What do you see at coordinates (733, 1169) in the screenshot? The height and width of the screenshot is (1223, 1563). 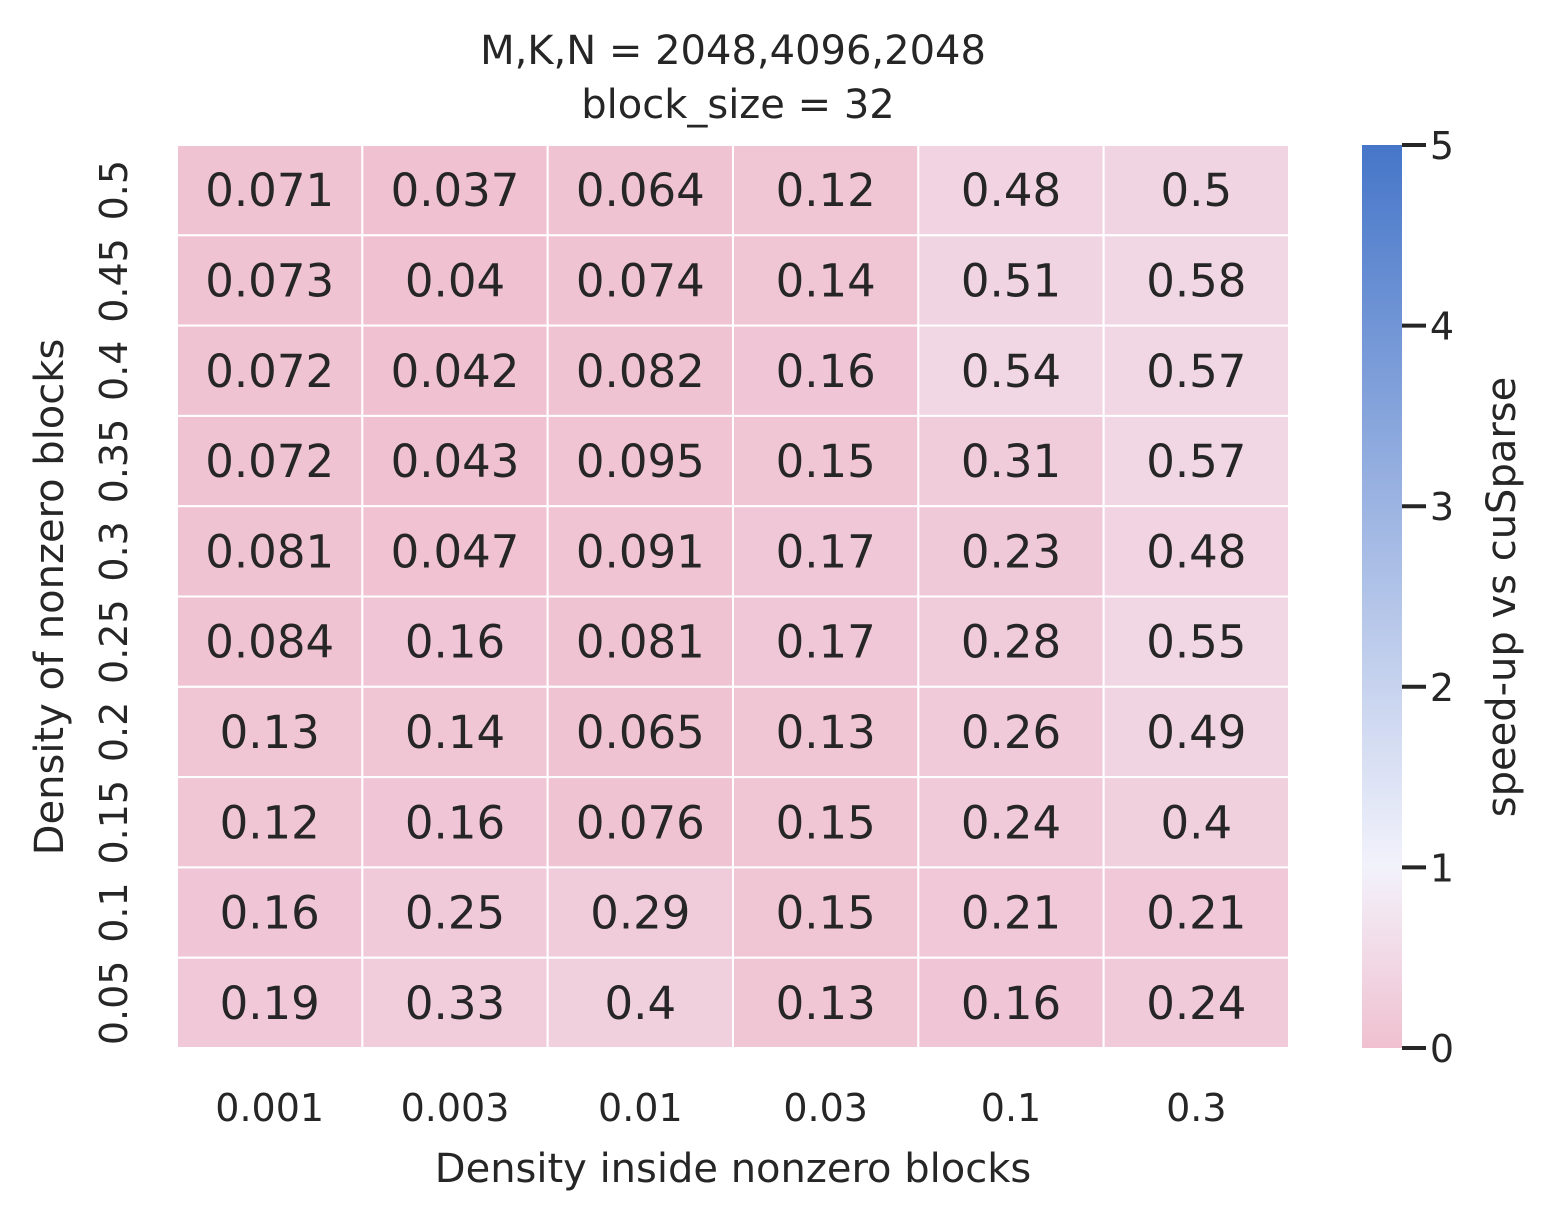 I see `x-axis-label: Density inside nonzero blocks` at bounding box center [733, 1169].